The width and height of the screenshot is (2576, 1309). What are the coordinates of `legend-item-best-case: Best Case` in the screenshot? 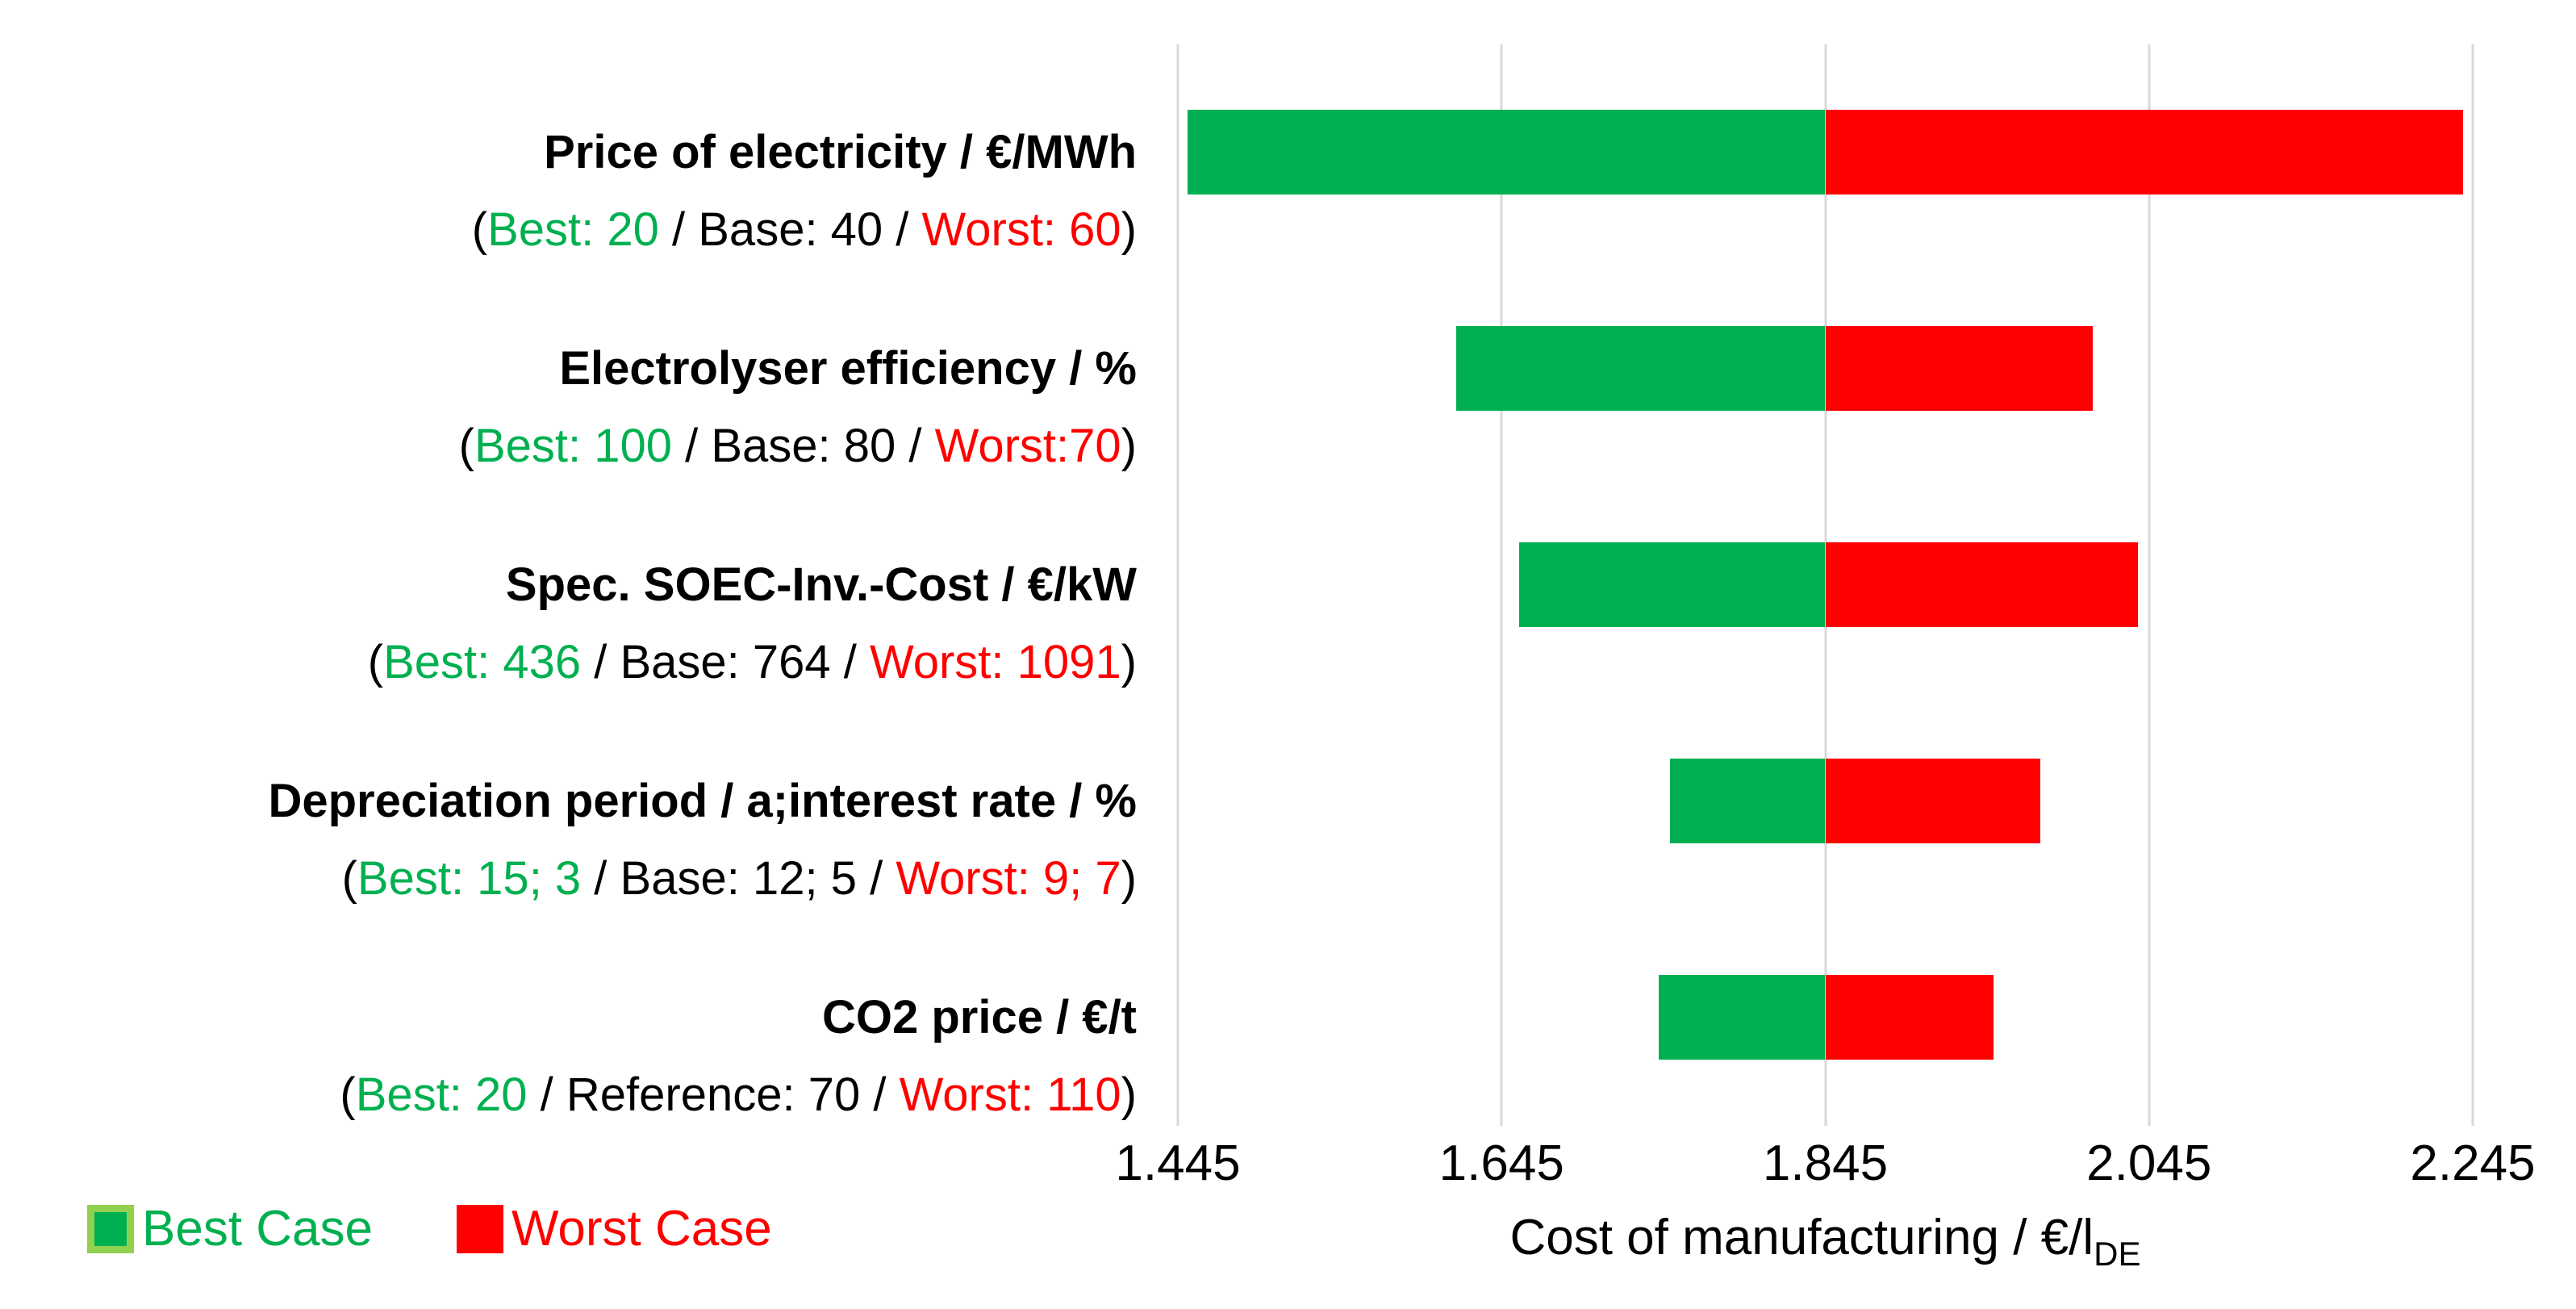 It's located at (230, 1229).